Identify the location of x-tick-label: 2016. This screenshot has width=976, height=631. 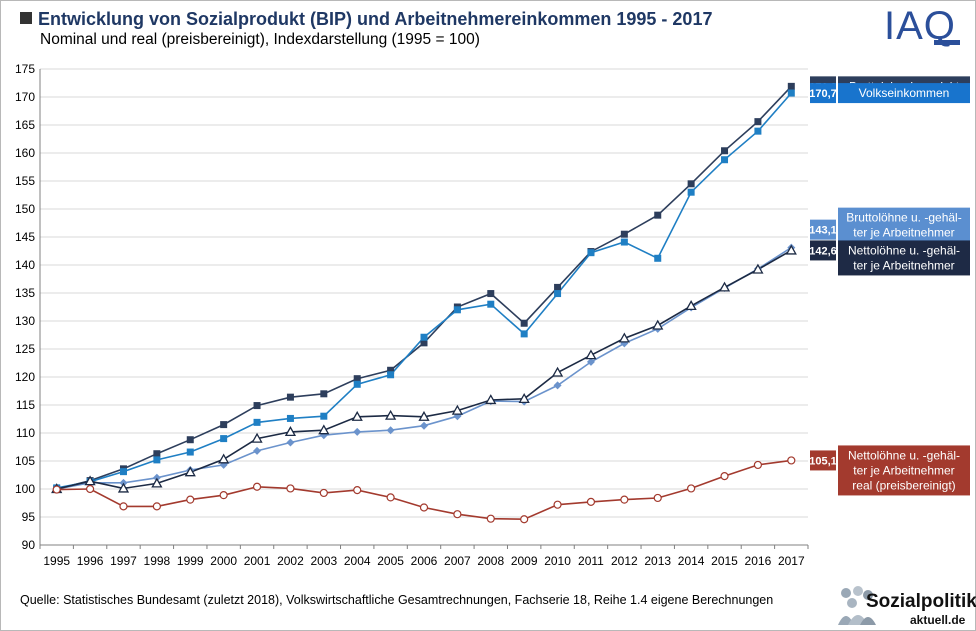
(758, 561).